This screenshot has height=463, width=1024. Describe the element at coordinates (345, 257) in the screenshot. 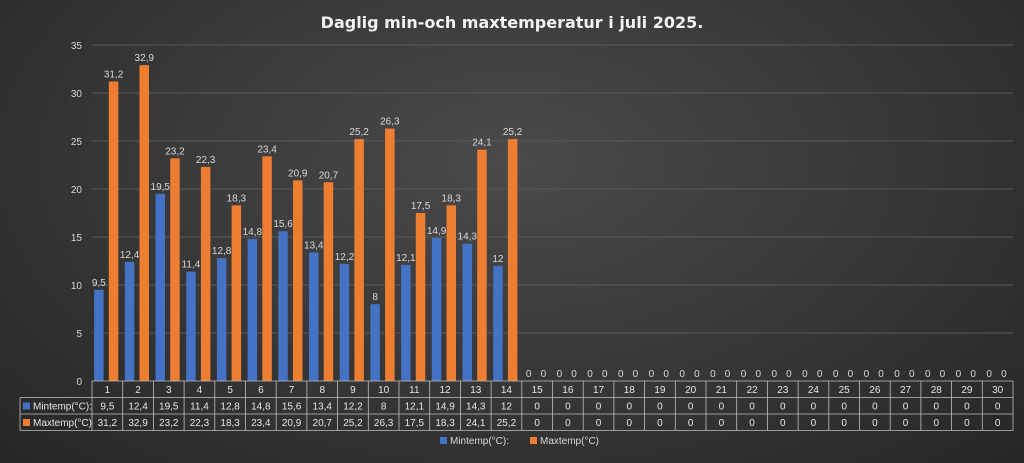

I see `data-label: 12,2` at that location.